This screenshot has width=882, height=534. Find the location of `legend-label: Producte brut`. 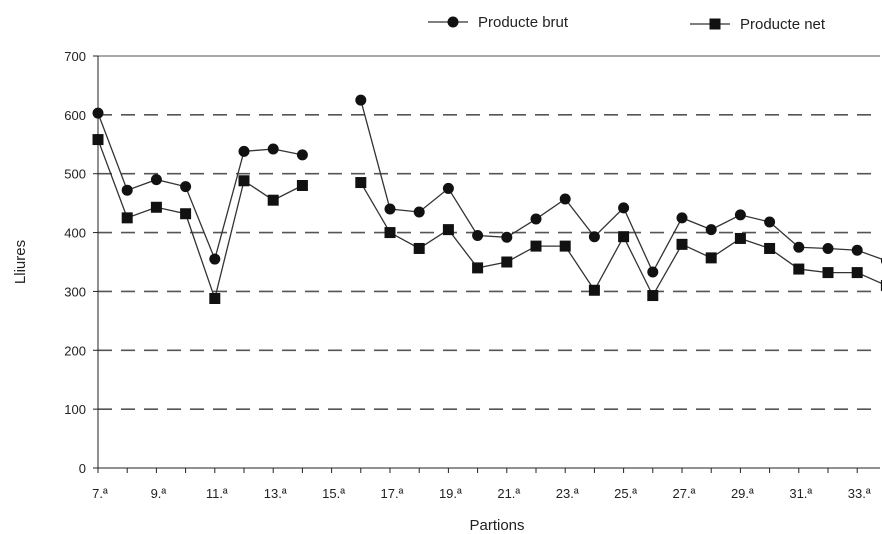

legend-label: Producte brut is located at coordinates (523, 22).